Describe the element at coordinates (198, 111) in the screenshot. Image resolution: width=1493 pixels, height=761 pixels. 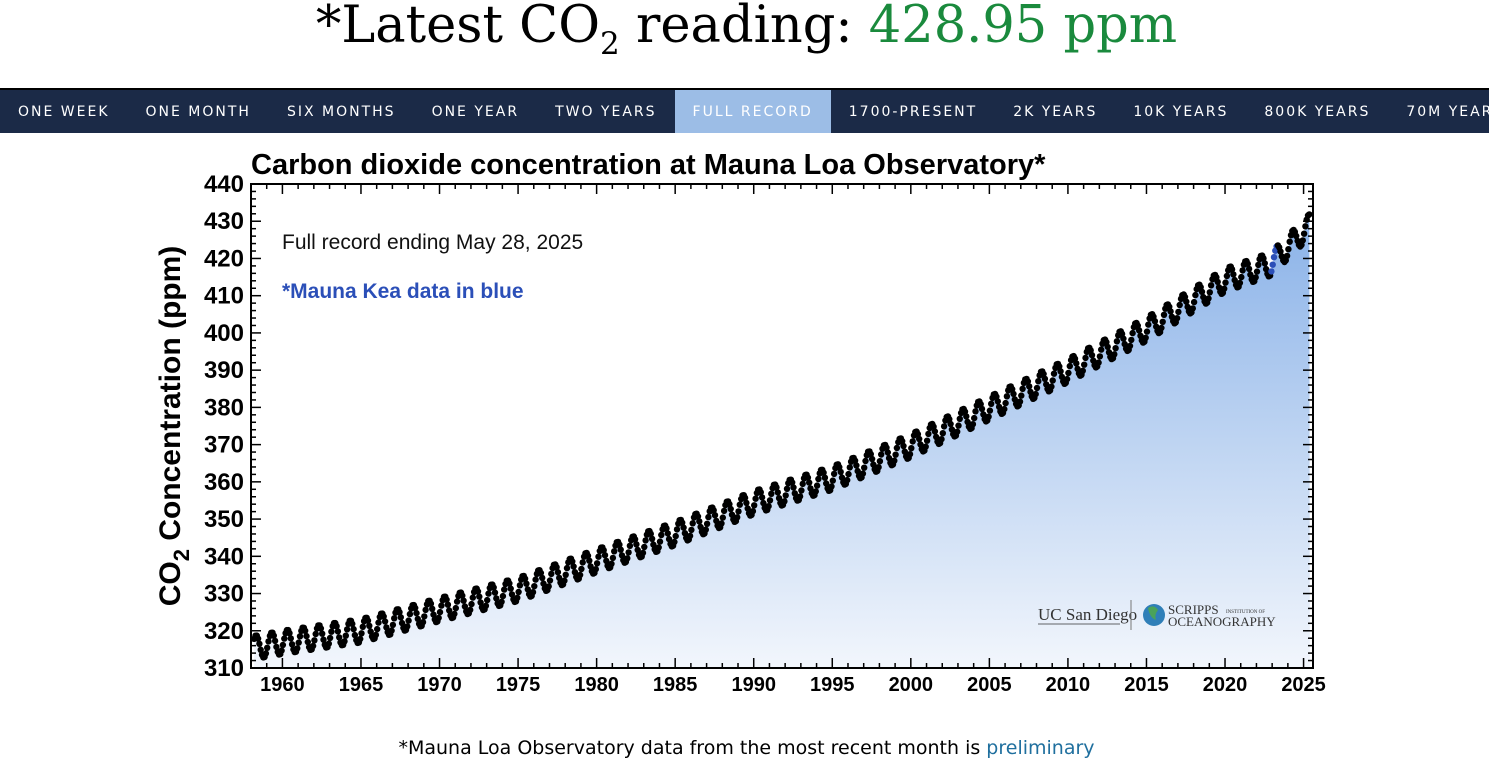
I see `nav-tab-one-month: ONE MONTH` at that location.